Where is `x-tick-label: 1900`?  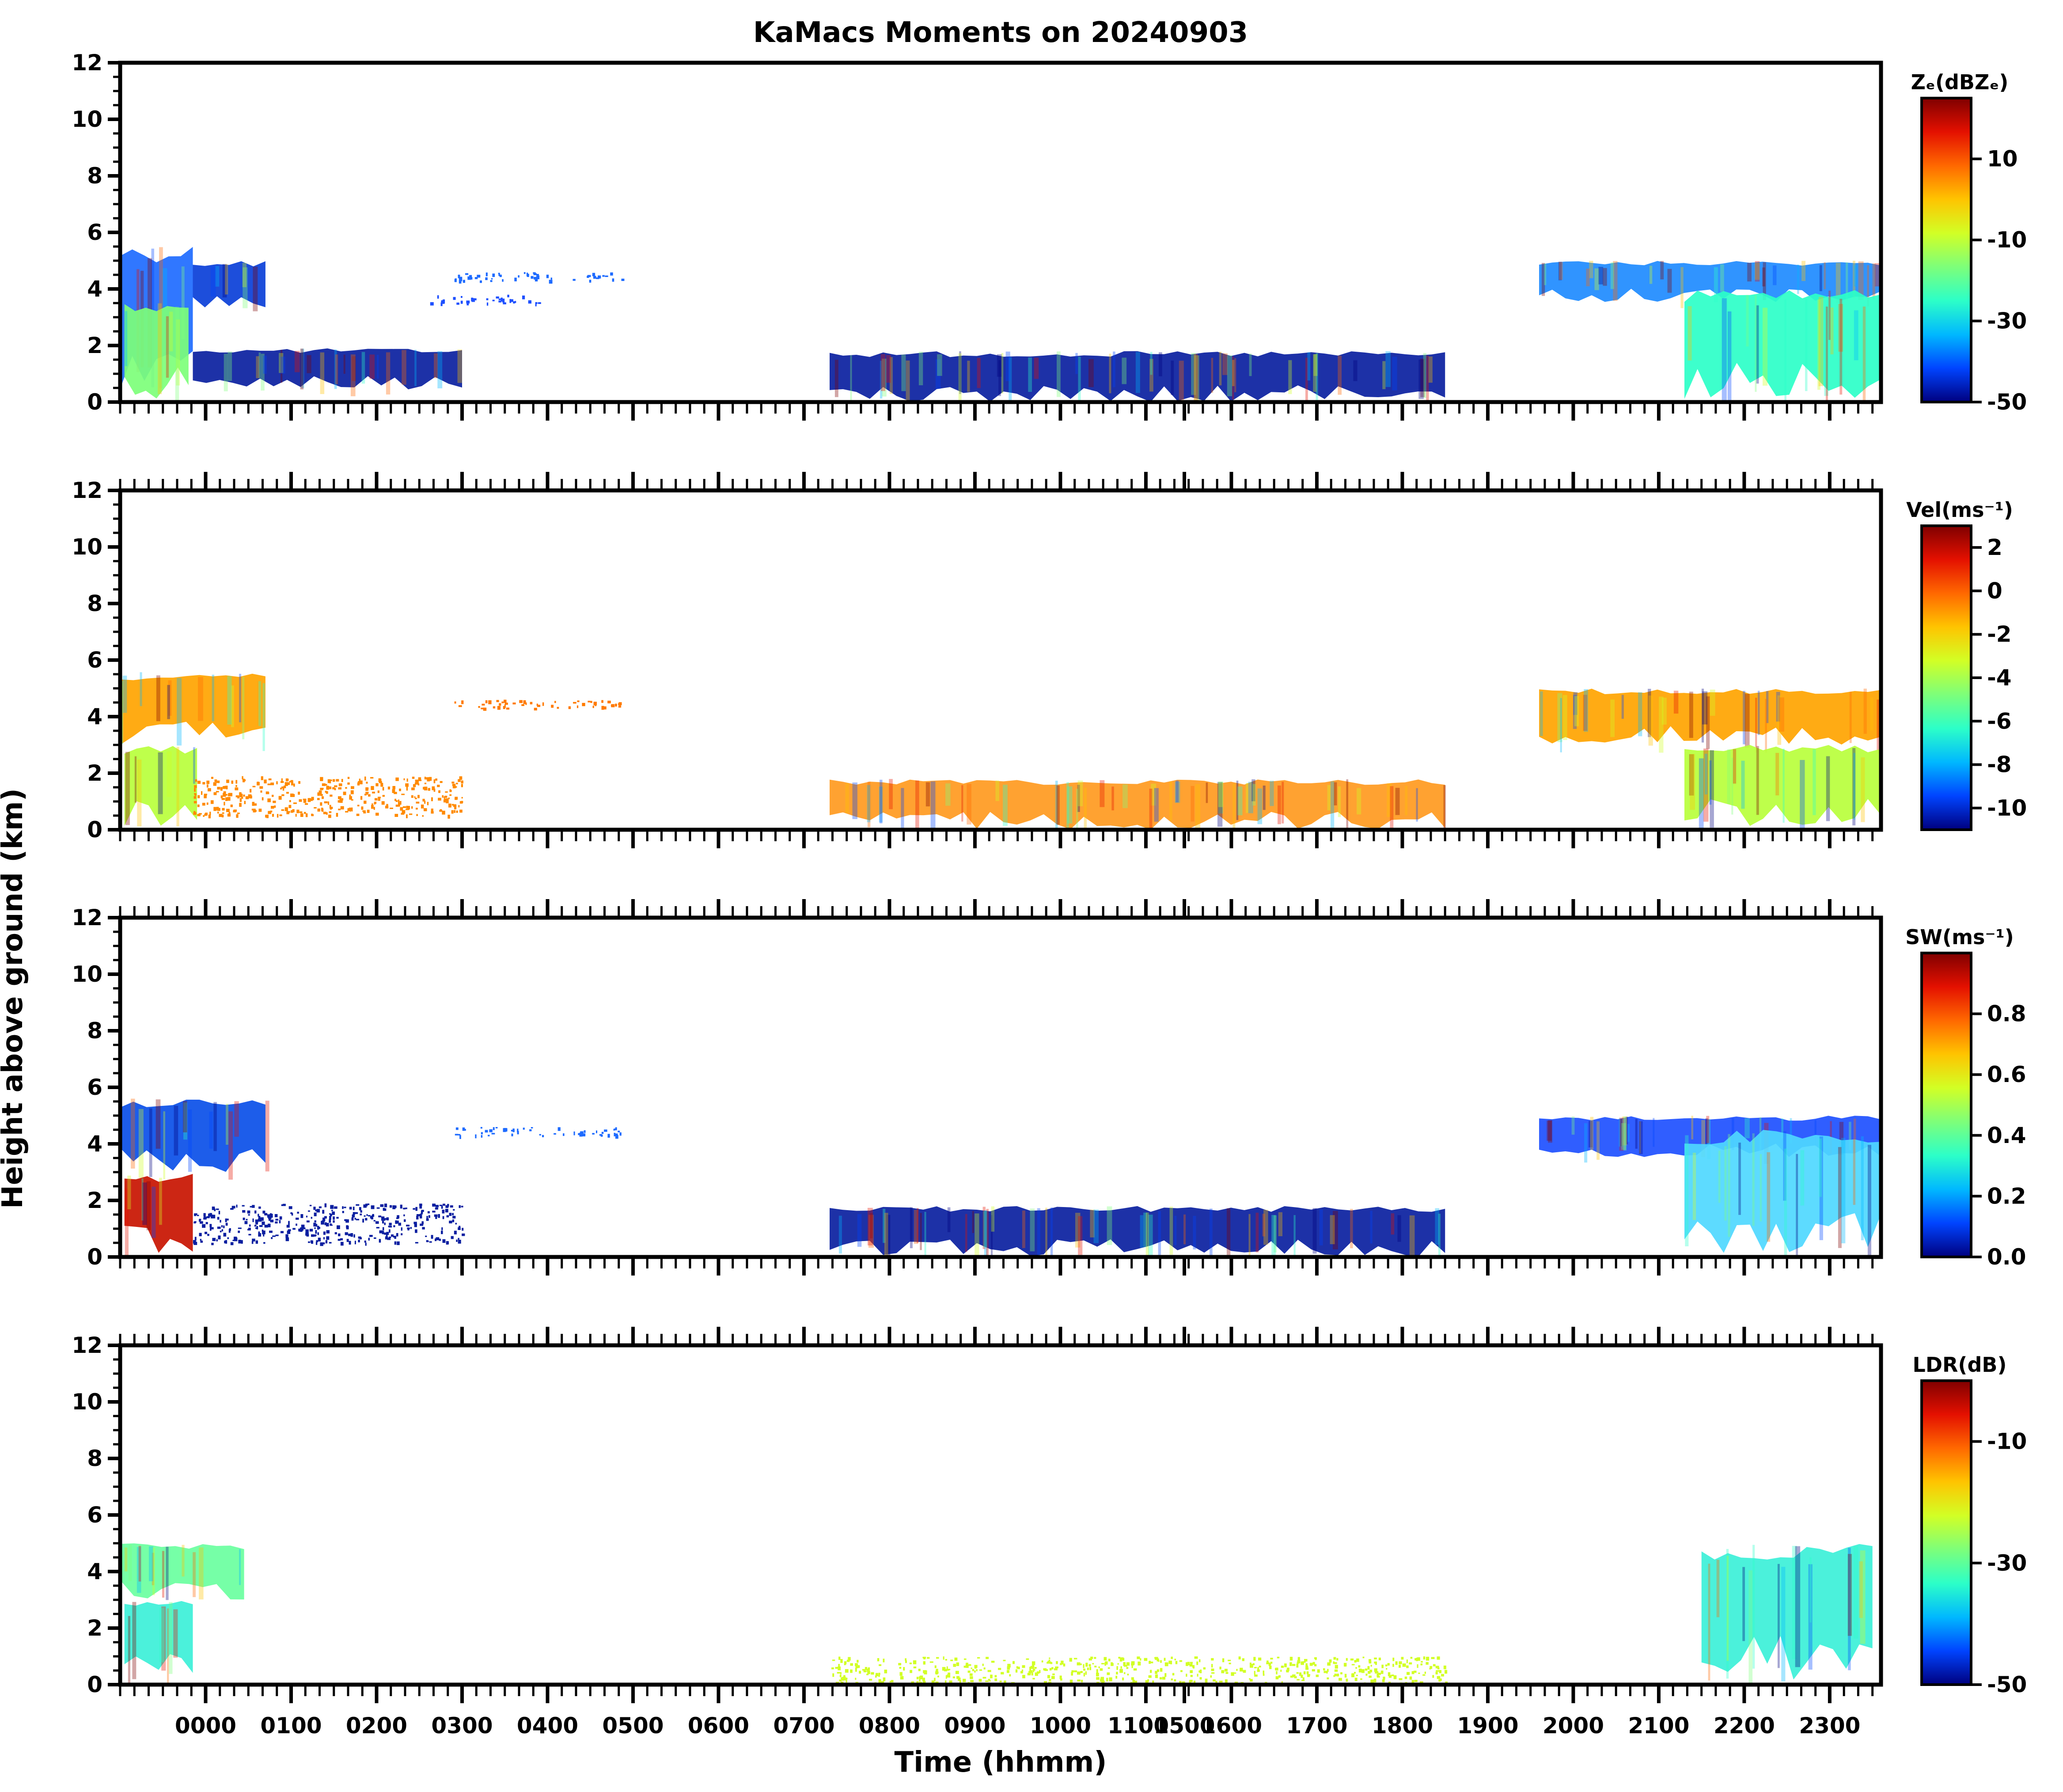 x-tick-label: 1900 is located at coordinates (1487, 1726).